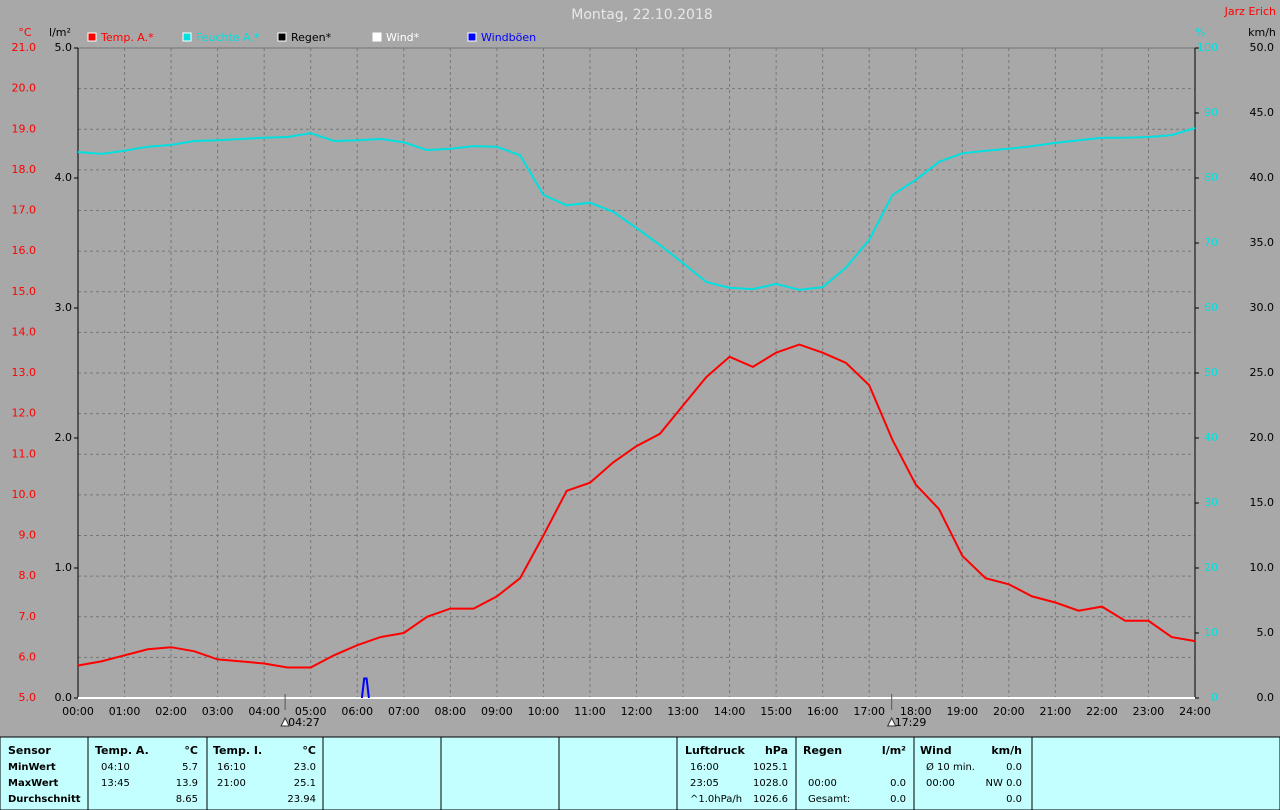 The height and width of the screenshot is (810, 1280). What do you see at coordinates (122, 750) in the screenshot?
I see `table-header: Temp. A.` at bounding box center [122, 750].